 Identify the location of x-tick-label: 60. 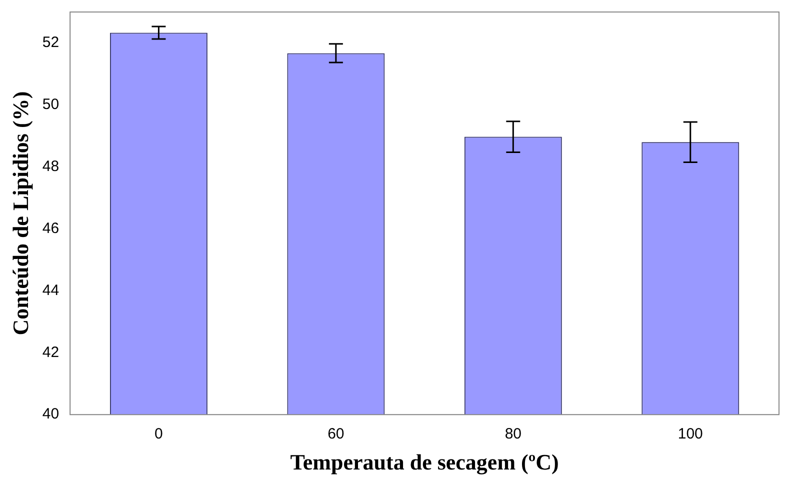
(336, 434).